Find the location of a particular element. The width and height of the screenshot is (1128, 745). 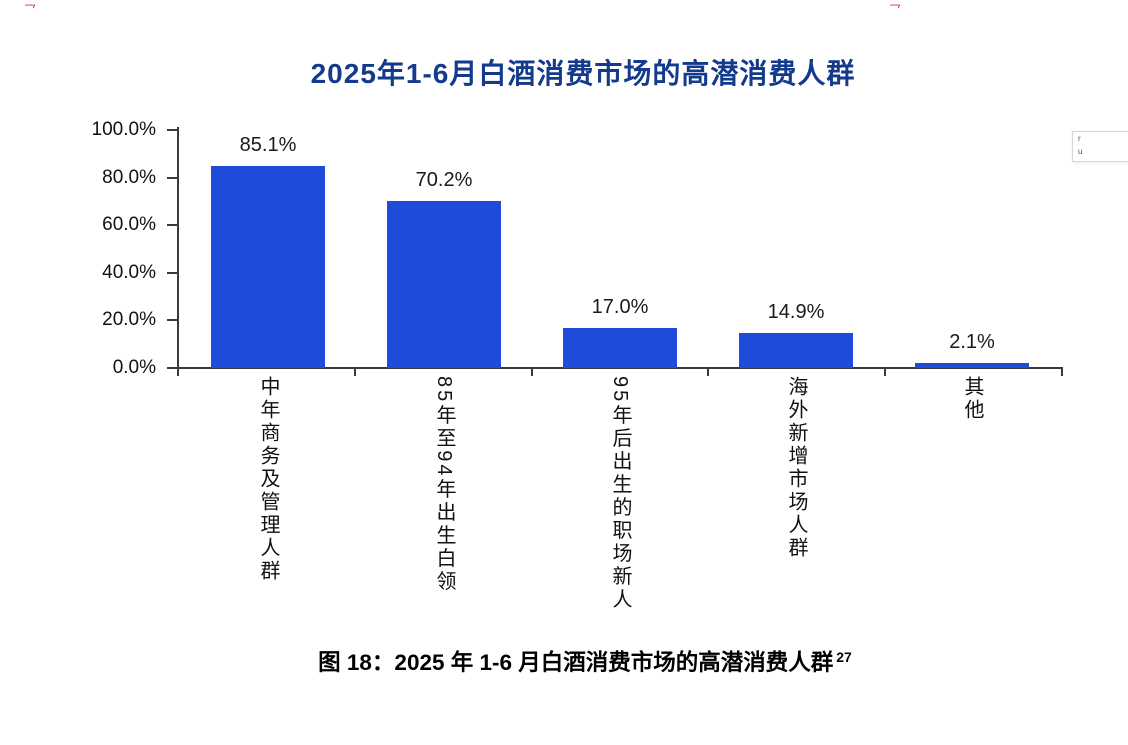

red-edit-mark-right: 乛 is located at coordinates (895, 10).